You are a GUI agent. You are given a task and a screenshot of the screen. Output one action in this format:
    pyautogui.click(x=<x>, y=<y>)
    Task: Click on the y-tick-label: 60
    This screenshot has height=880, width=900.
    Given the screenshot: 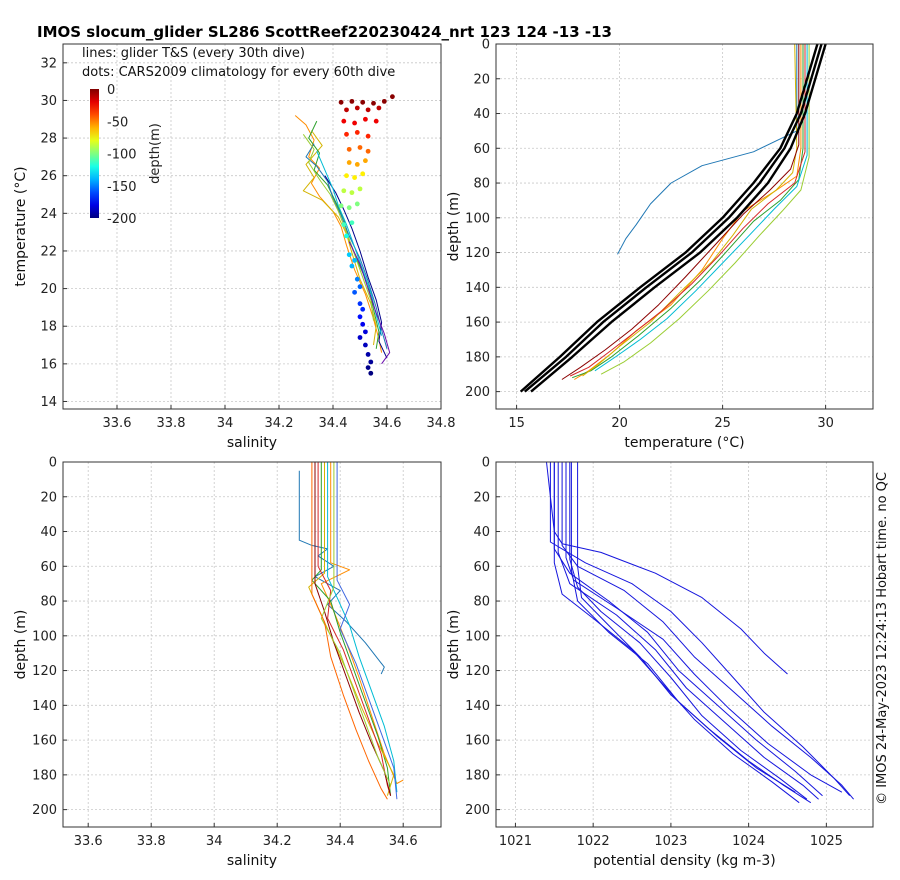 What is the action you would take?
    pyautogui.click(x=481, y=567)
    